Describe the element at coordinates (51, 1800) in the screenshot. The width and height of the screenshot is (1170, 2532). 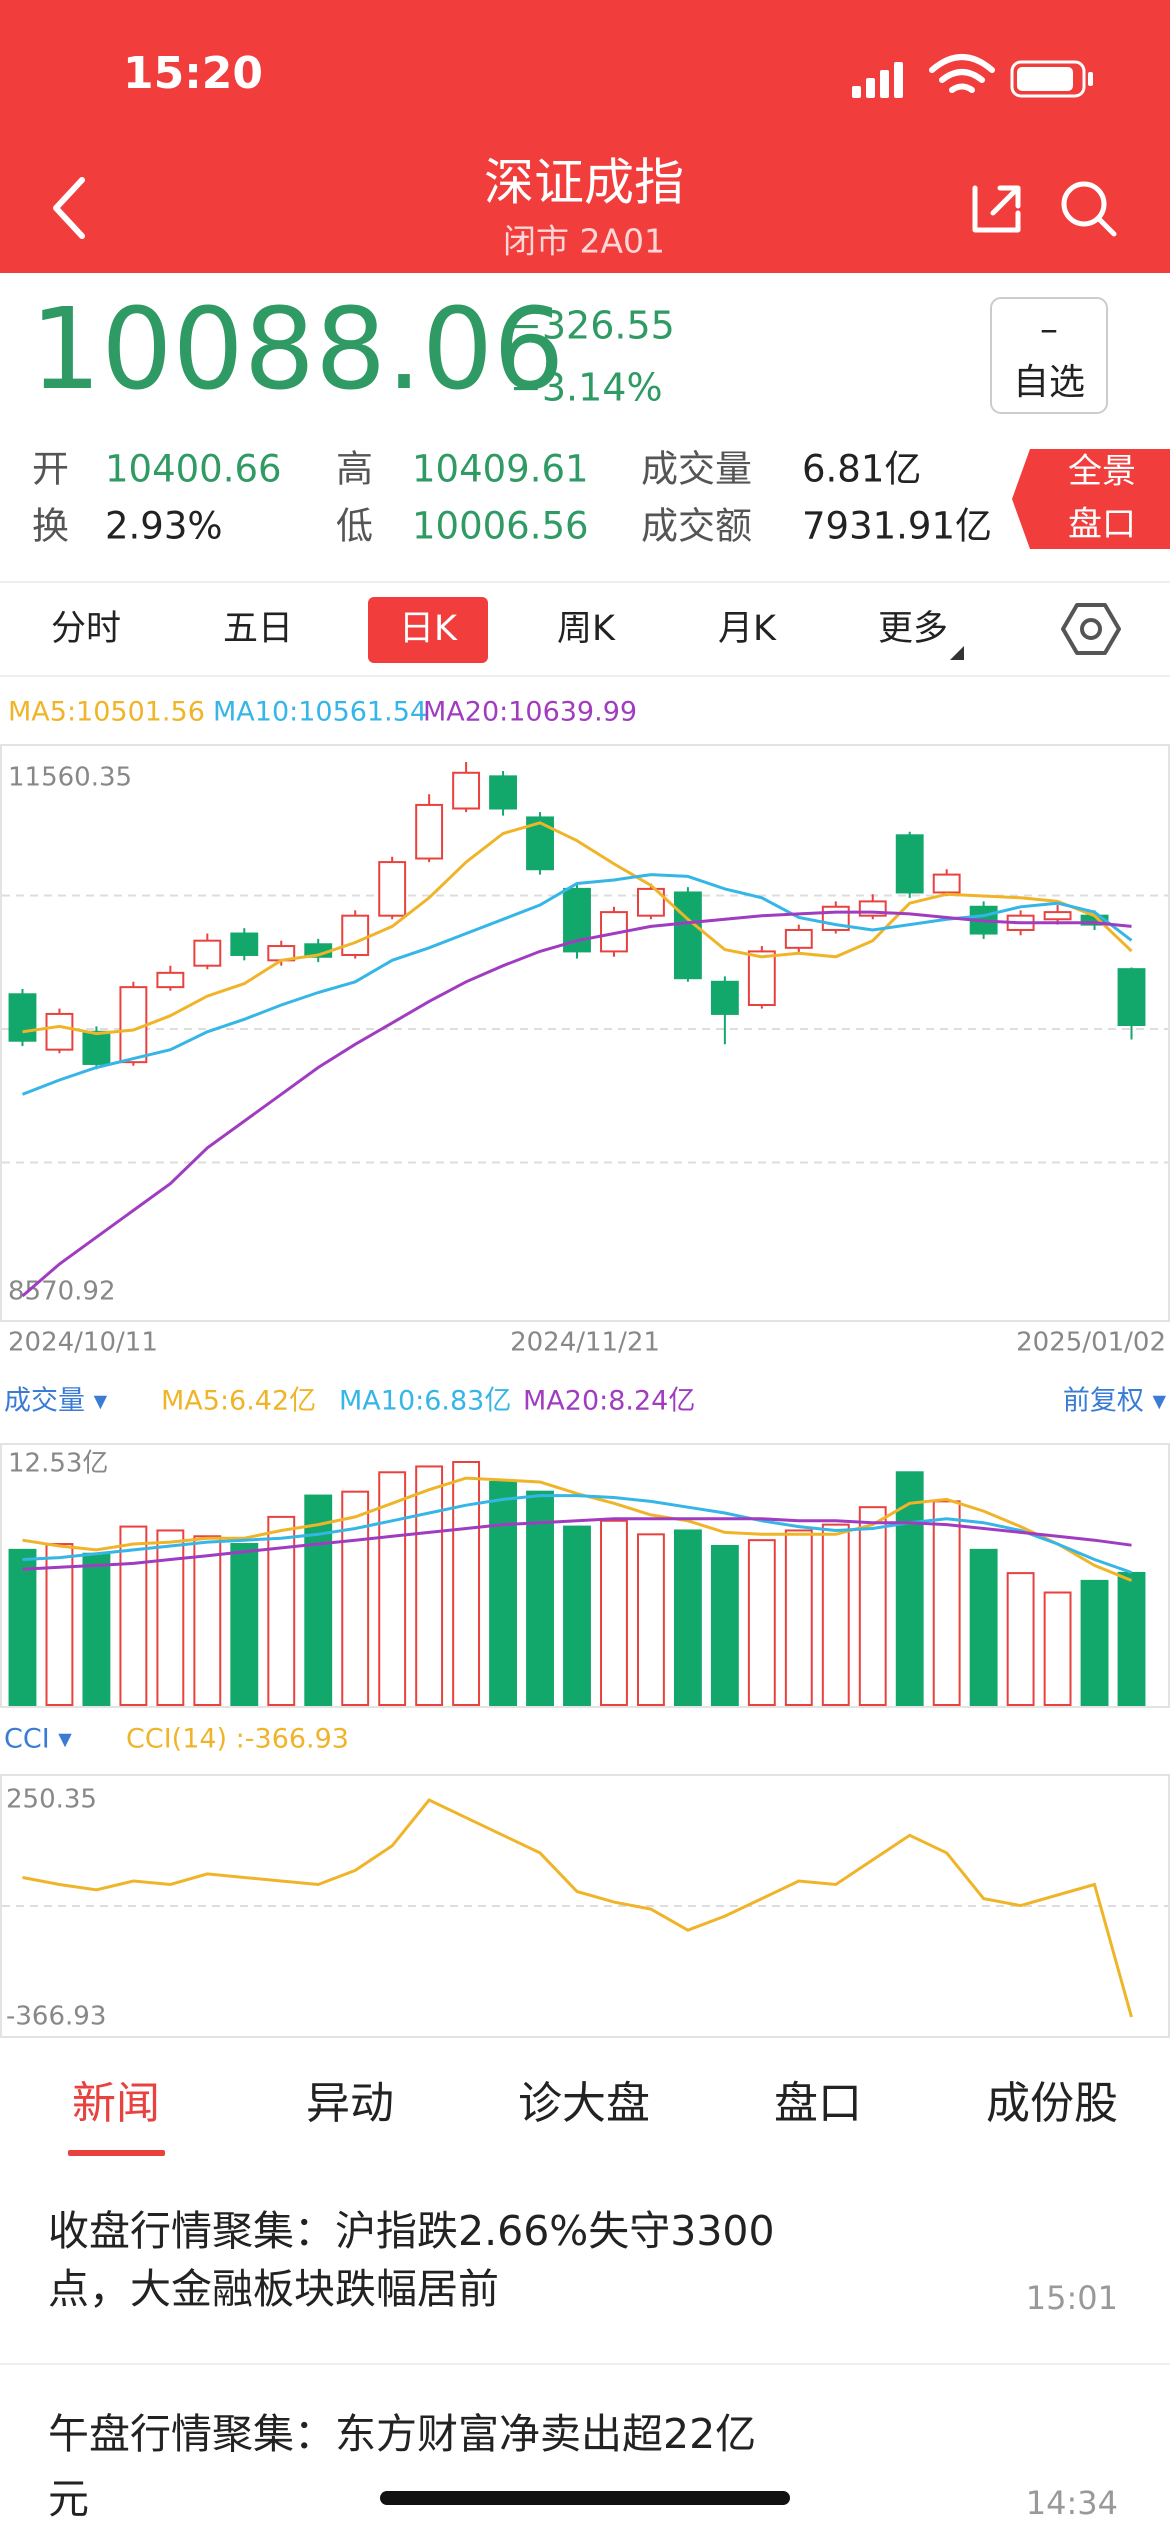
I see `y-tick-label: 250.35` at that location.